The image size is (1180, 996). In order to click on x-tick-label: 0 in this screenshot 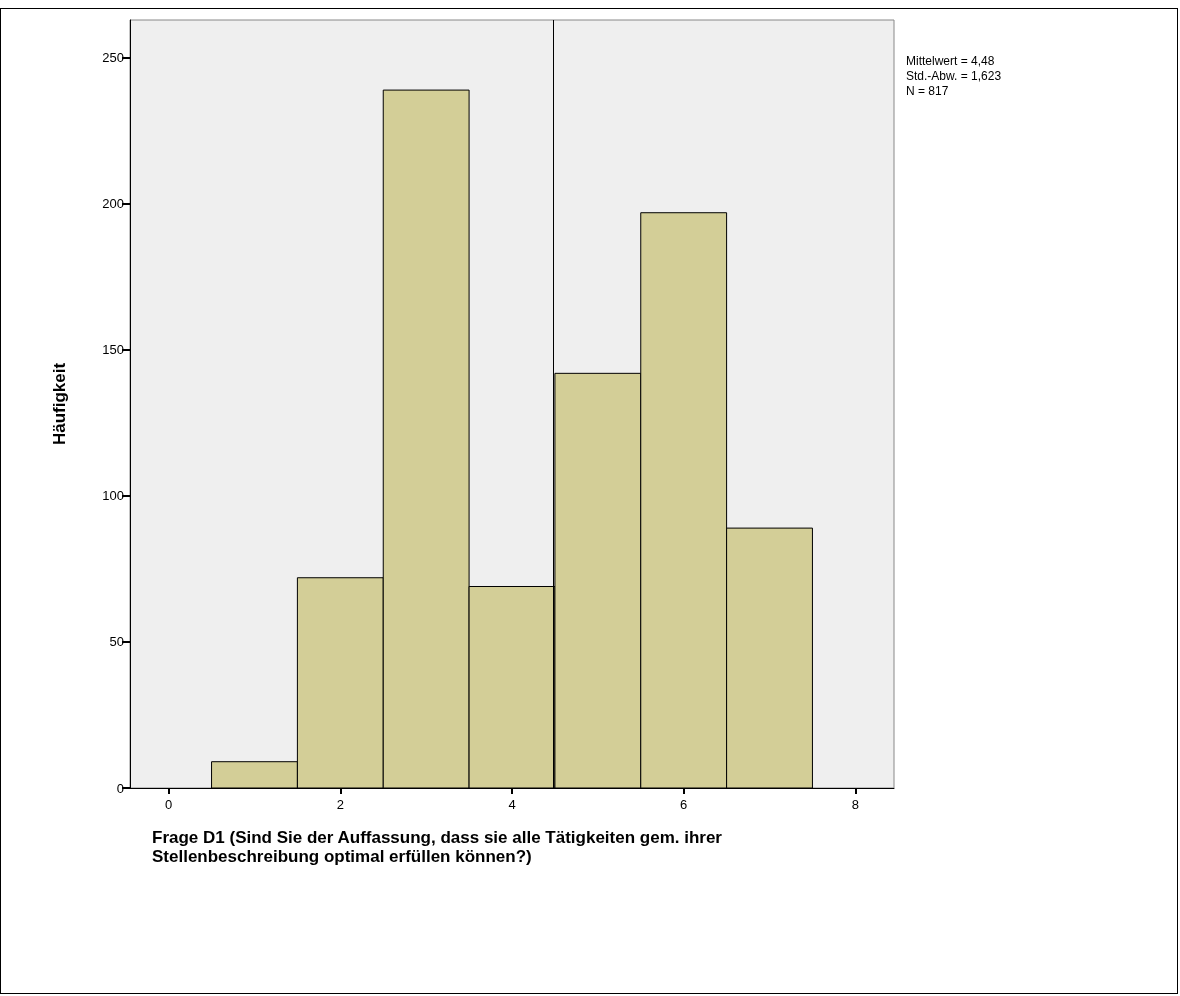, I will do `click(169, 804)`.